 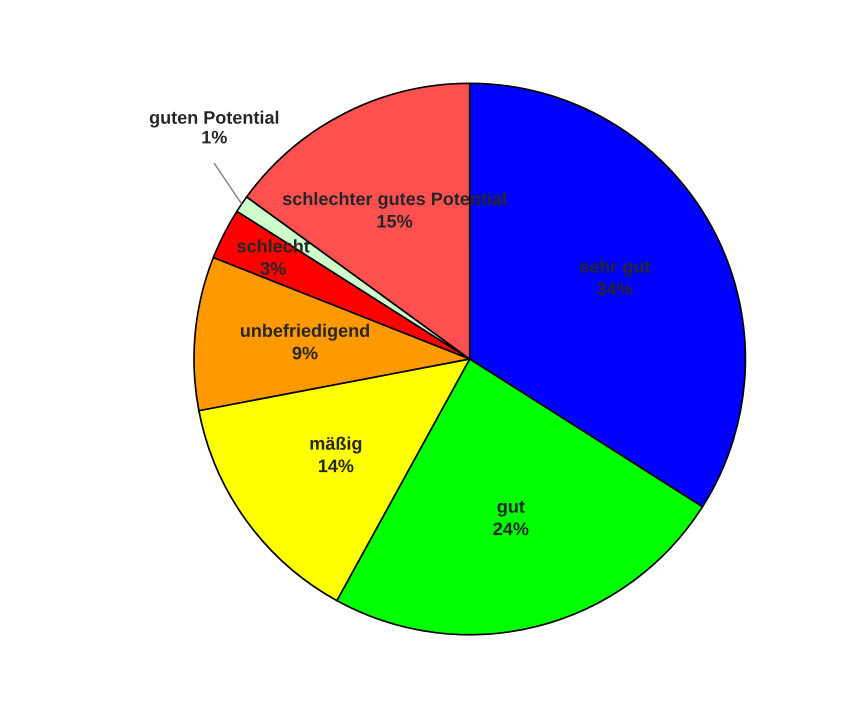 I want to click on slice-label: unbefriedigend, so click(x=305, y=332).